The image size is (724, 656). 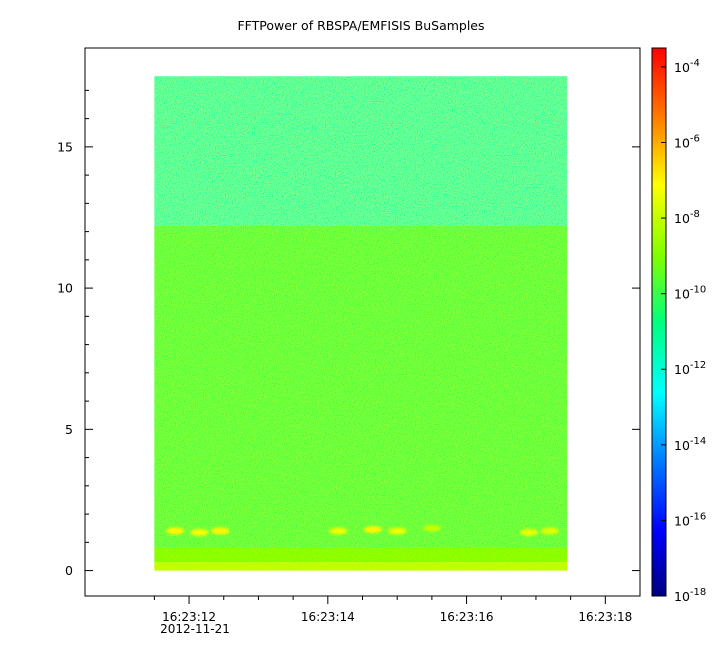 What do you see at coordinates (698, 441) in the screenshot?
I see `colorbar-tick-exponent-5: -14` at bounding box center [698, 441].